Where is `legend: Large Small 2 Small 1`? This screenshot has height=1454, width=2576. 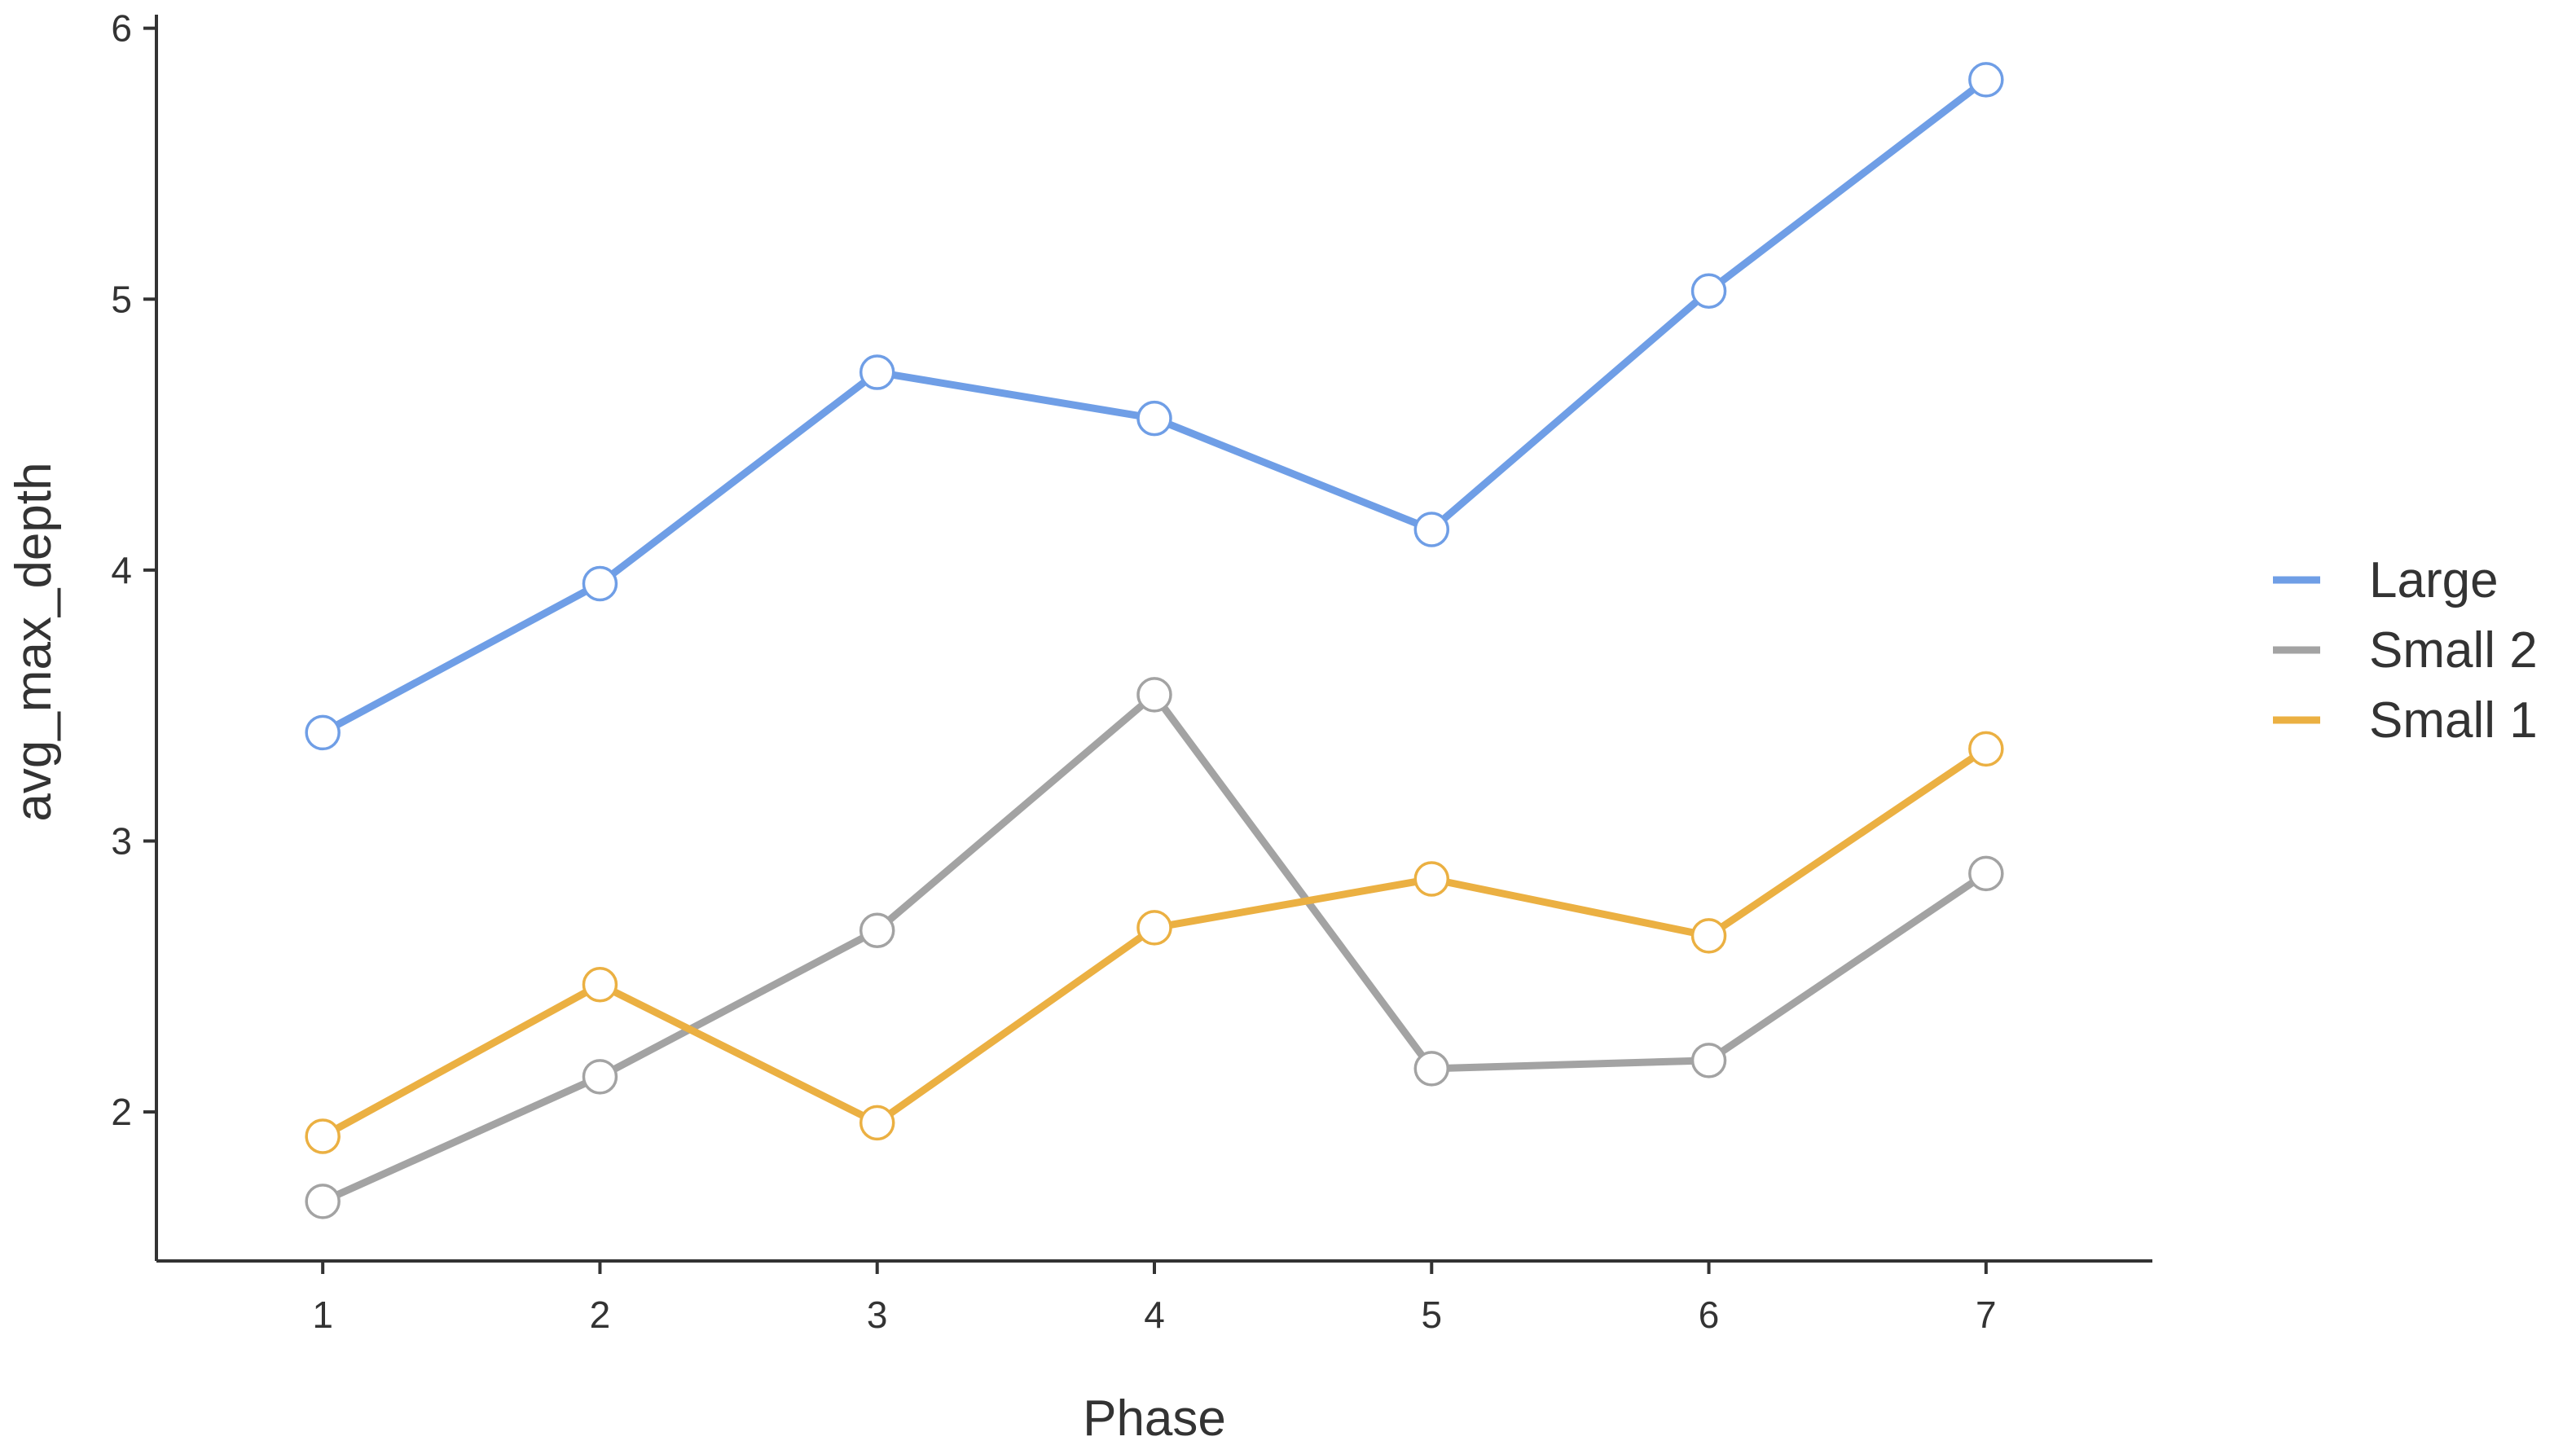
legend: Large Small 2 Small 1 is located at coordinates (2405, 650).